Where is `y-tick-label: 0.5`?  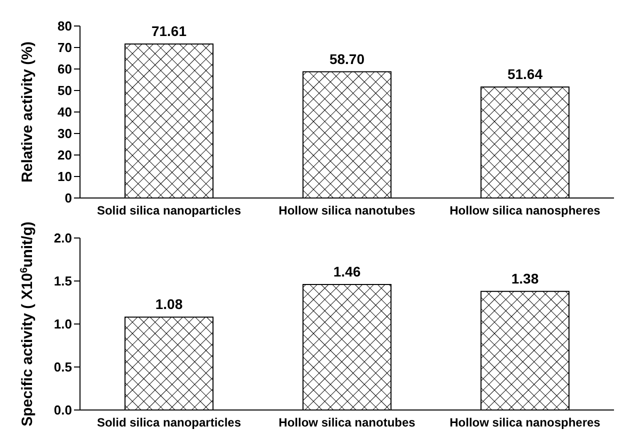 y-tick-label: 0.5 is located at coordinates (63, 367).